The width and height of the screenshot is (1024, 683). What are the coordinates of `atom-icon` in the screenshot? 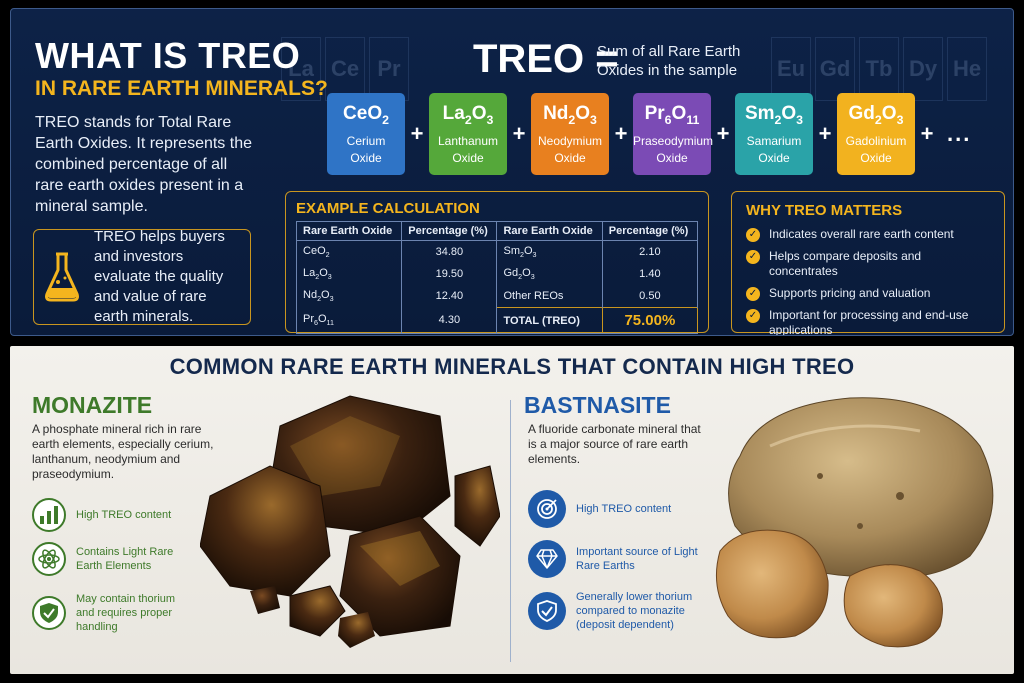 It's located at (49, 559).